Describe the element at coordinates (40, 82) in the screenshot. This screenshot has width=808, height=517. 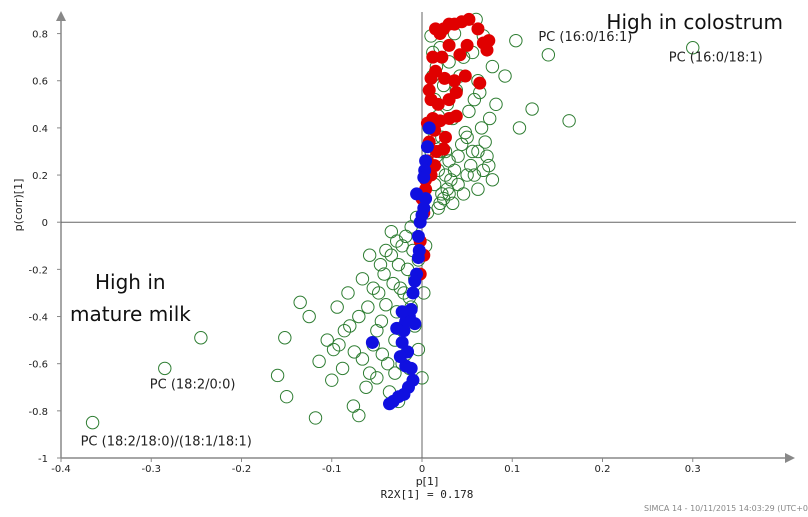
I see `y-tick-label: 0.6` at that location.